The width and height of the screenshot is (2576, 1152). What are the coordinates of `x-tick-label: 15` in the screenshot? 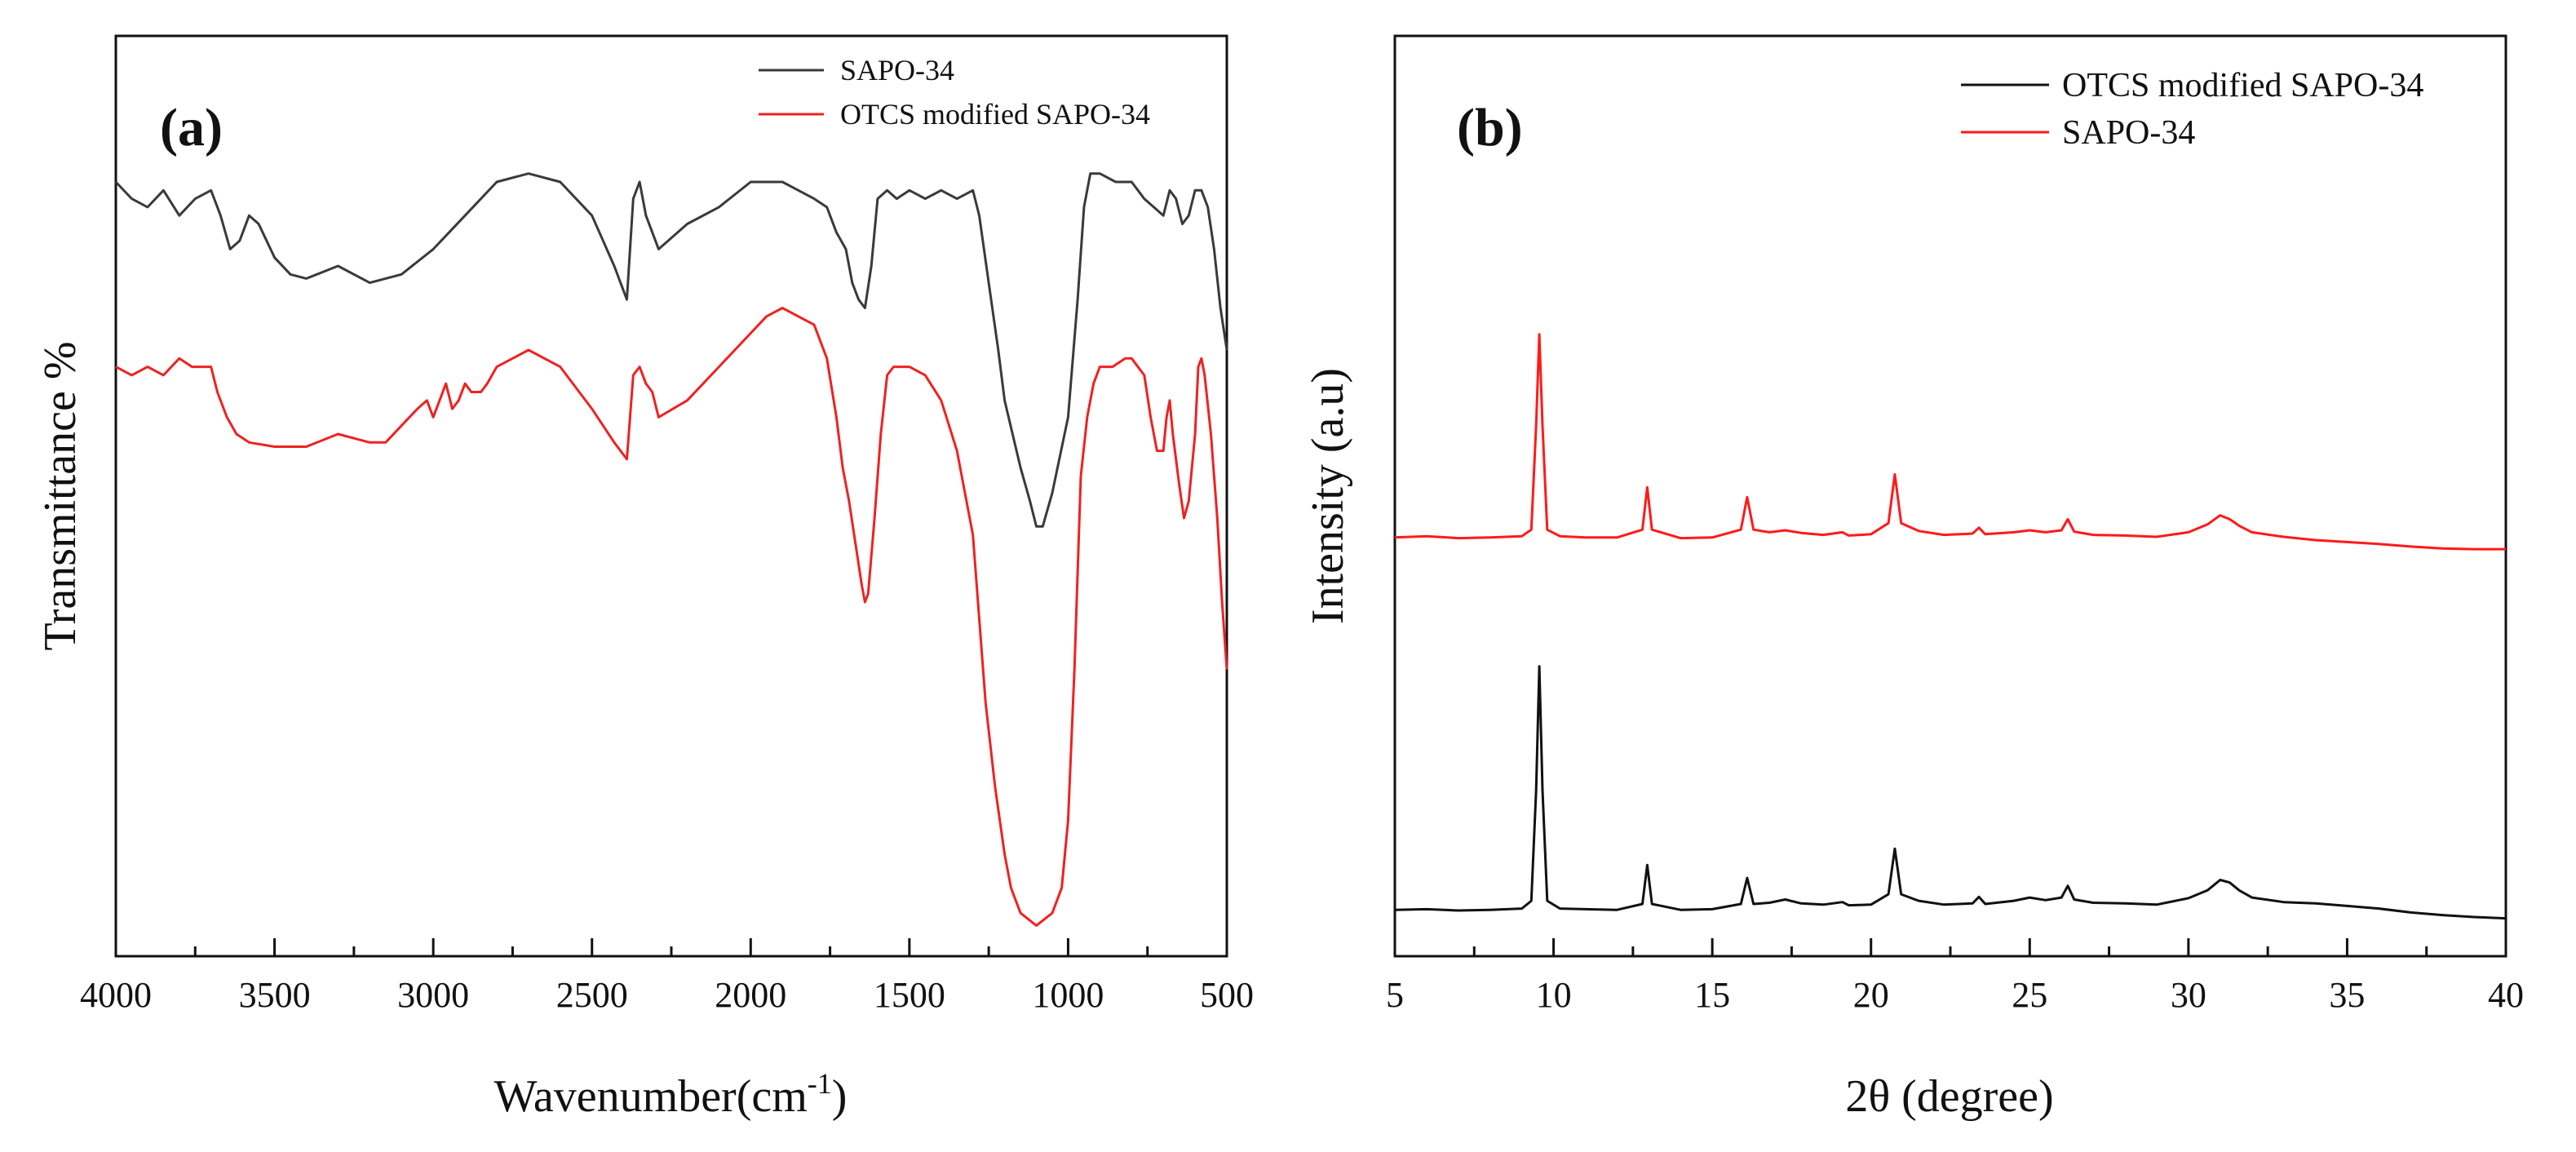 It's located at (1712, 995).